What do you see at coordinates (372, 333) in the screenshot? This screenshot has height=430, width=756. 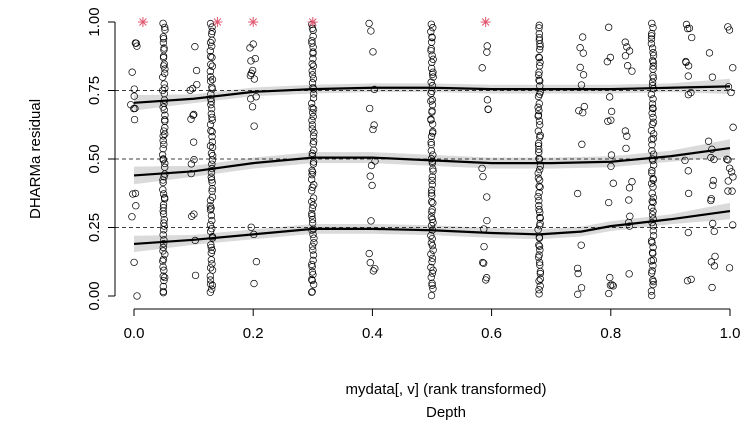 I see `x-tick-label: 0.4` at bounding box center [372, 333].